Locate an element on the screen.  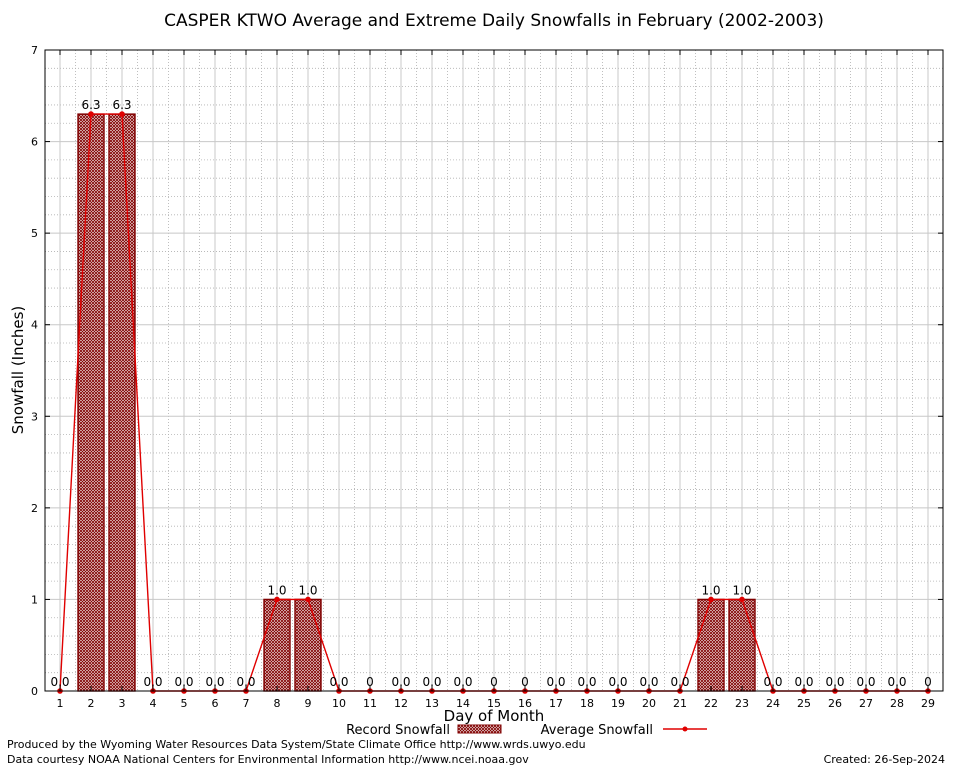
y-axis-label: Snowfall (Inches) is located at coordinates (18, 370).